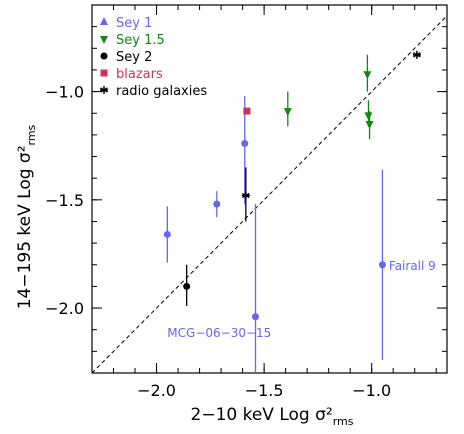 The height and width of the screenshot is (434, 464). What do you see at coordinates (247, 111) in the screenshot?
I see `data-point-blazars` at bounding box center [247, 111].